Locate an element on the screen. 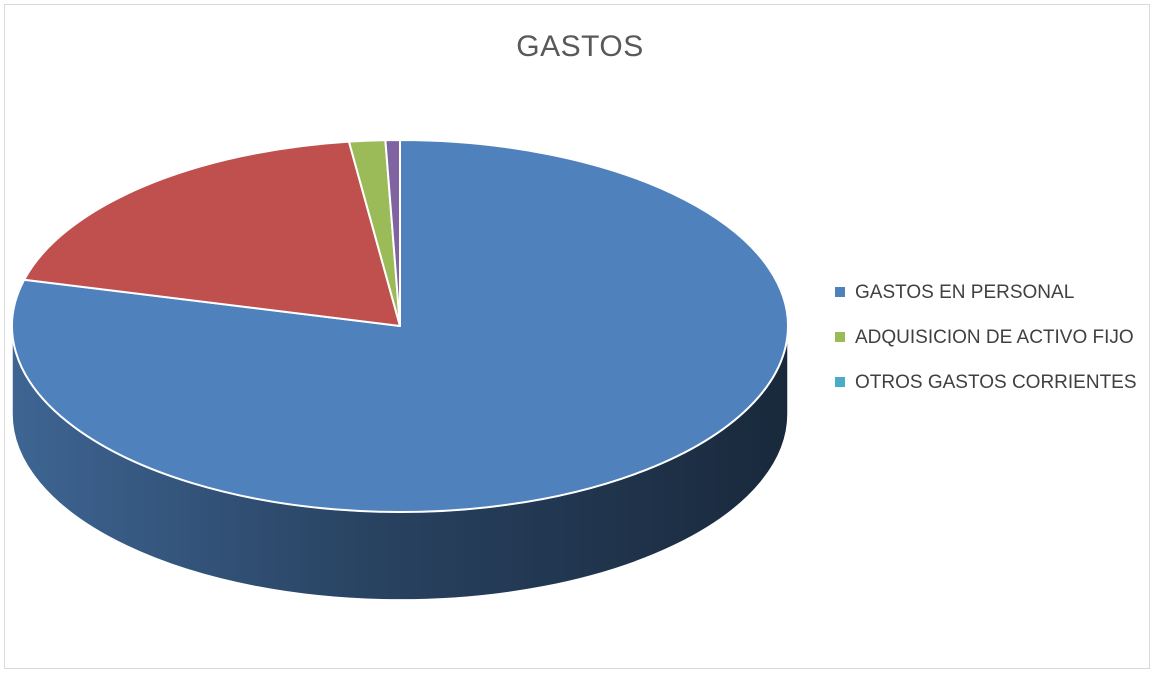 This screenshot has height=675, width=1156. legend-item-otros-gastos-corrientes: OTROS GASTOS CORRIENTES is located at coordinates (986, 382).